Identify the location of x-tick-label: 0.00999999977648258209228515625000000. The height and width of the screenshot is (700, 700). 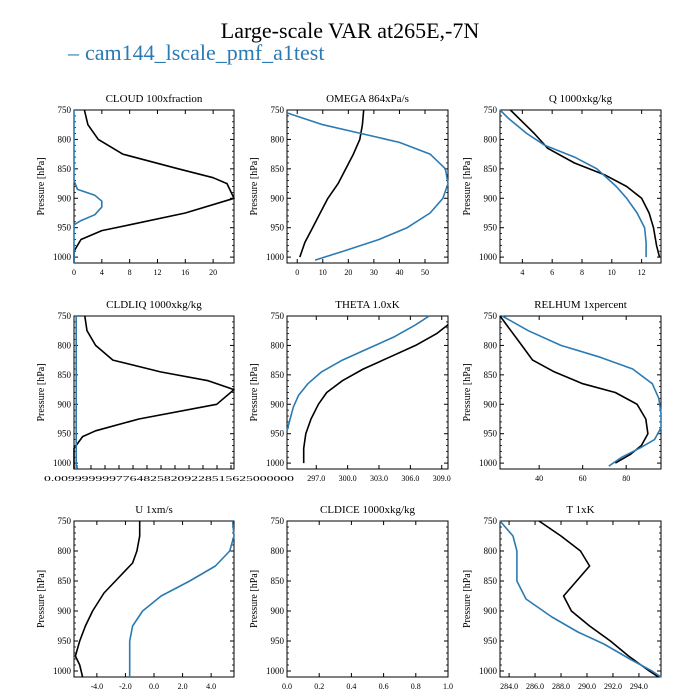
(169, 479).